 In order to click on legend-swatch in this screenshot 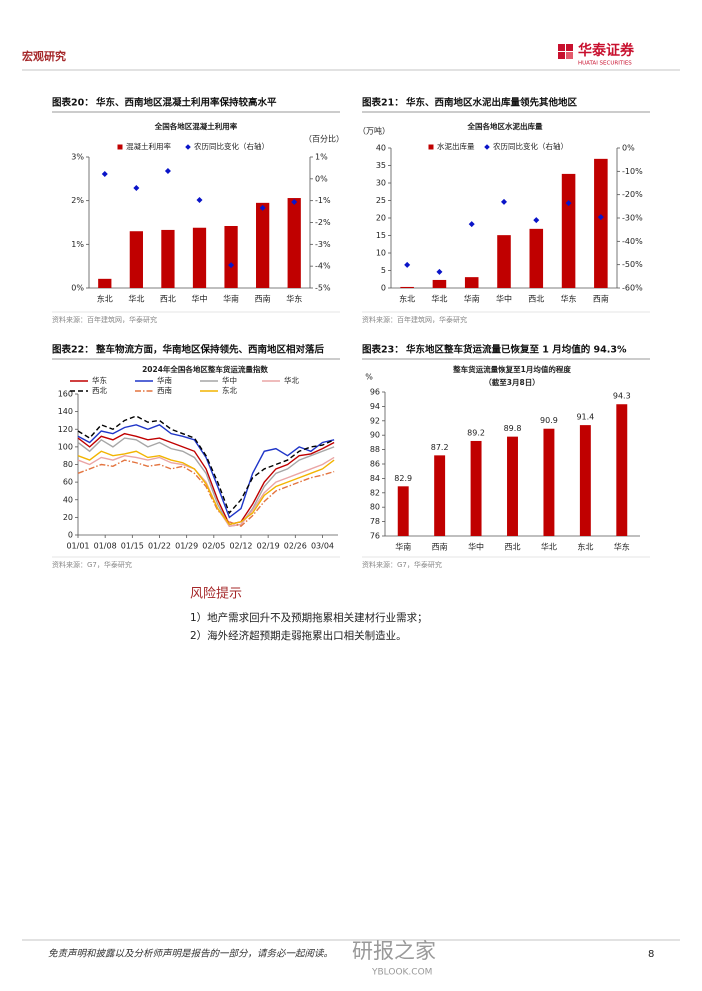, I will do `click(188, 147)`.